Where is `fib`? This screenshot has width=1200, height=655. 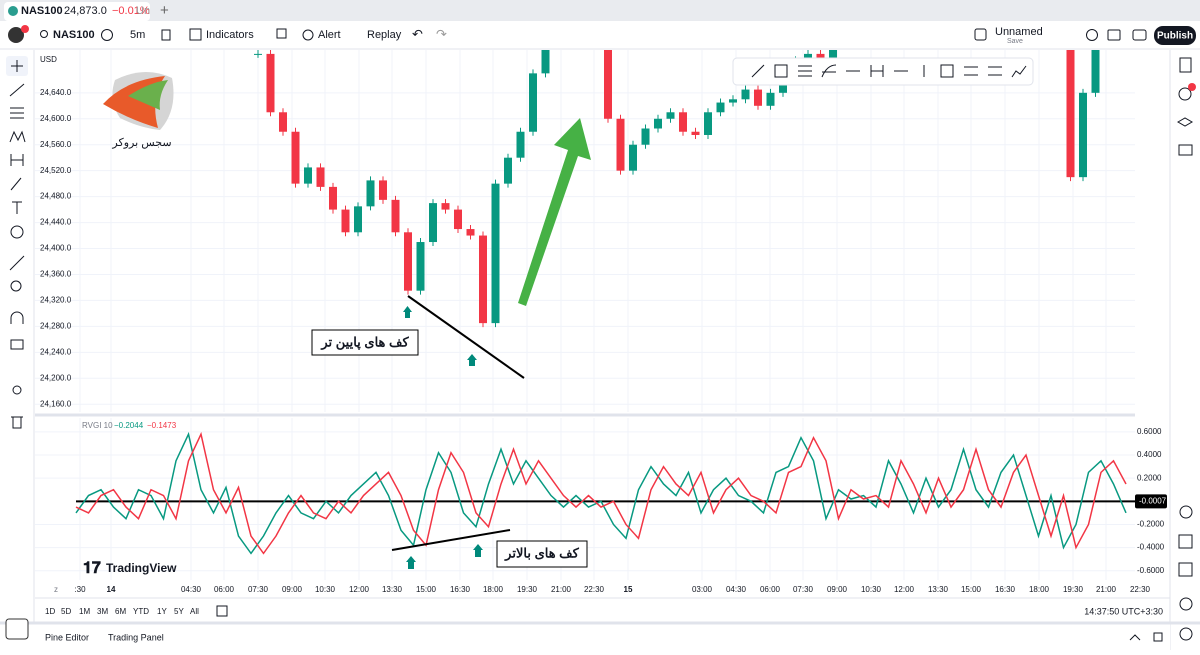 fib is located at coordinates (805, 71).